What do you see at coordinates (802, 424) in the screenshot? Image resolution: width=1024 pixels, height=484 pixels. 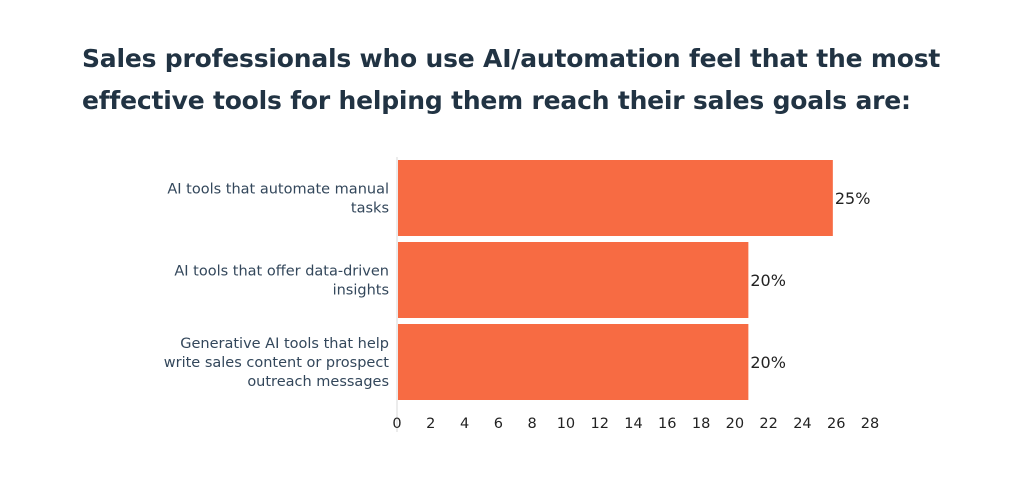 I see `x-tick-24: 24` at bounding box center [802, 424].